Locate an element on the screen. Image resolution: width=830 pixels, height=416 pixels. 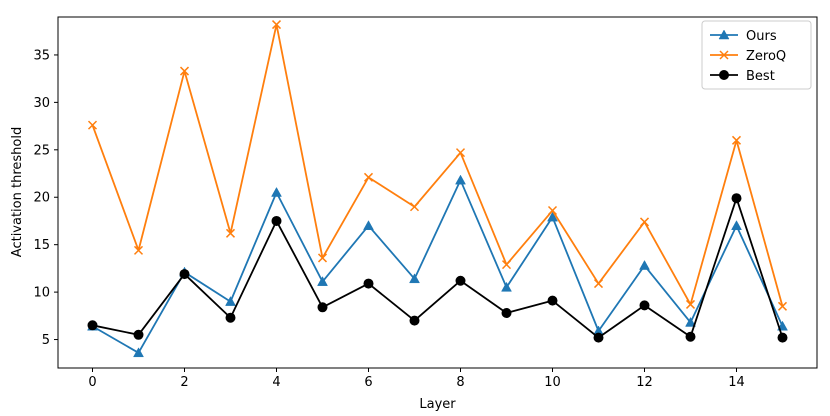
x-tick-label: 2 is located at coordinates (184, 382).